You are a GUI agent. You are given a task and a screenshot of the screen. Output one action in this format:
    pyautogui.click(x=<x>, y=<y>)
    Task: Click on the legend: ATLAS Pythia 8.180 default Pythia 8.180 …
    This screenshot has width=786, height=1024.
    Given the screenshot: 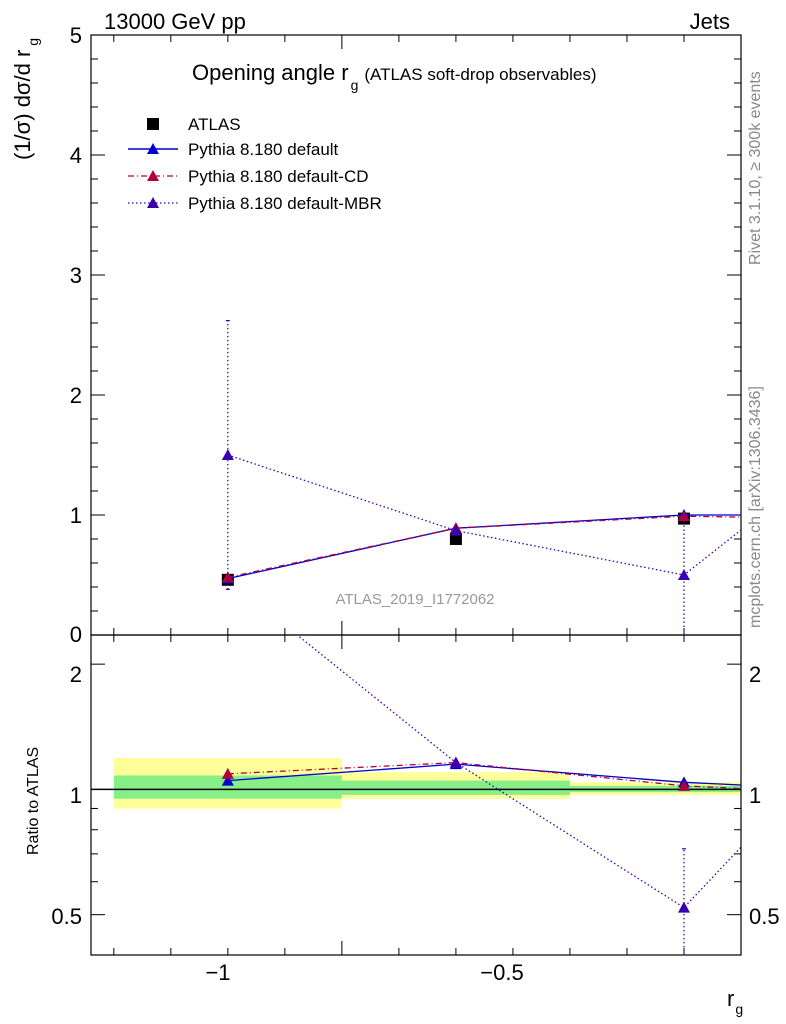 What is the action you would take?
    pyautogui.click(x=255, y=164)
    